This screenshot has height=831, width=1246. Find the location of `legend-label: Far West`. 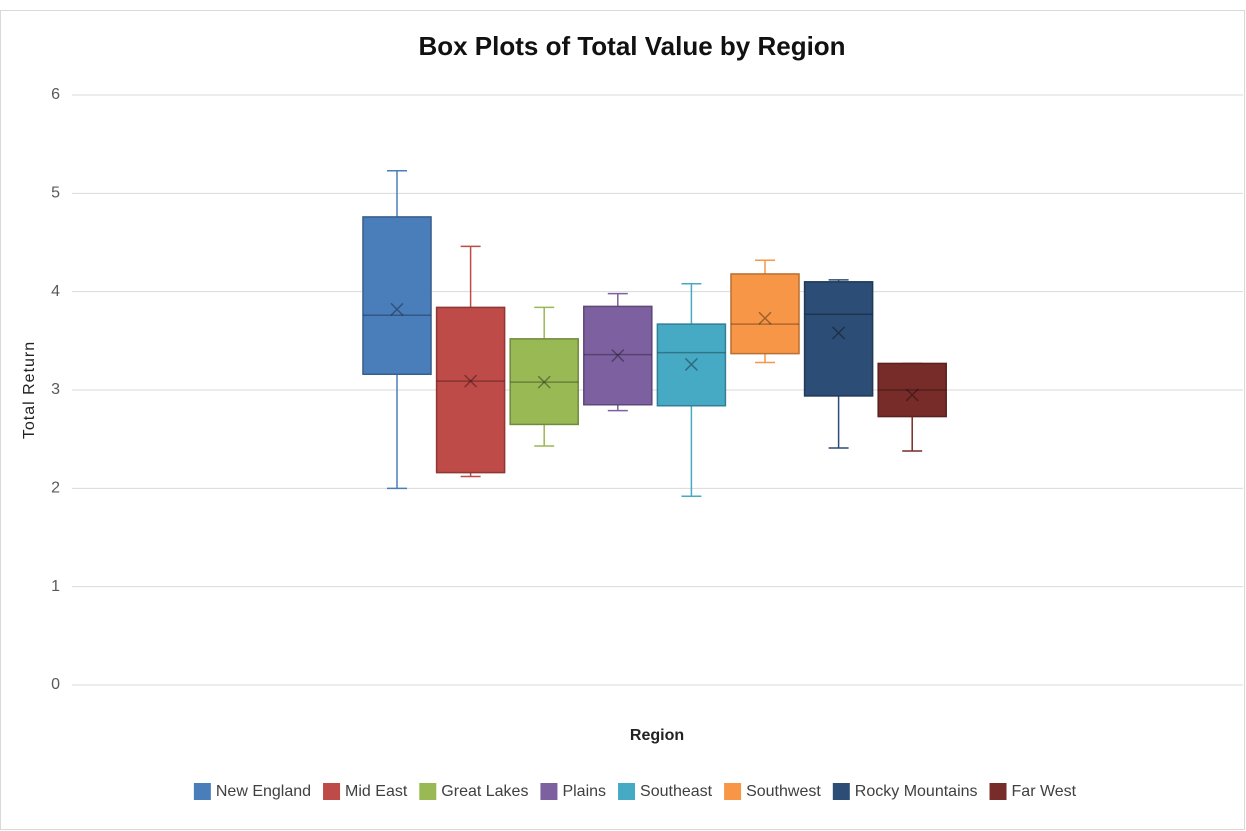

legend-label: Far West is located at coordinates (1044, 791).